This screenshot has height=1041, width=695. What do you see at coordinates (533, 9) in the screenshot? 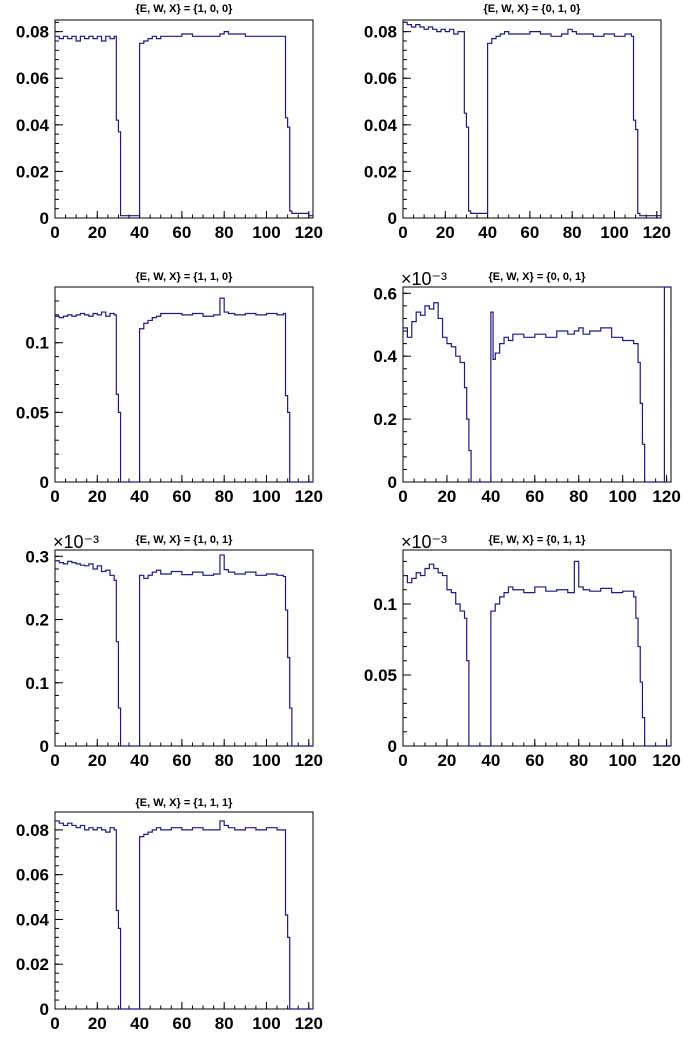
I see `panel-title: {E, W, X} = {0, 1, 0}` at bounding box center [533, 9].